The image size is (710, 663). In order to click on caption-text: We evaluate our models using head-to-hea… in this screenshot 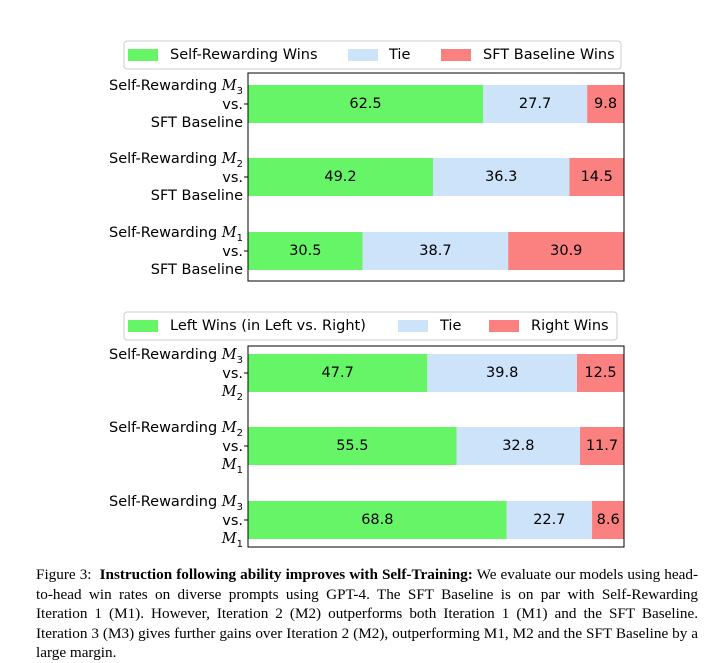, I will do `click(367, 613)`.